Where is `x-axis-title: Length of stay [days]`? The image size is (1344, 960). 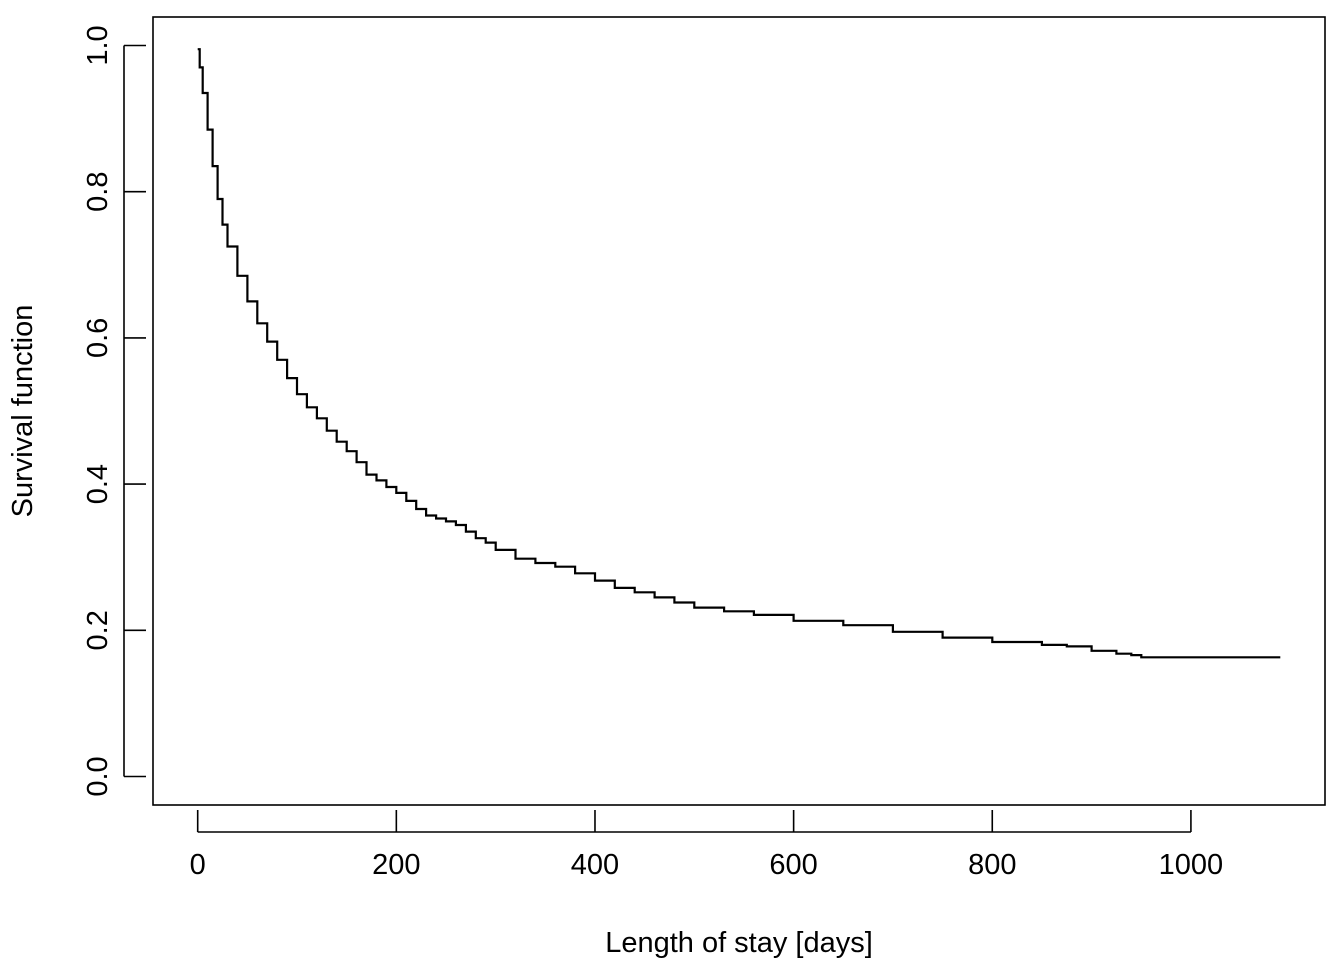
x-axis-title: Length of stay [days] is located at coordinates (739, 943).